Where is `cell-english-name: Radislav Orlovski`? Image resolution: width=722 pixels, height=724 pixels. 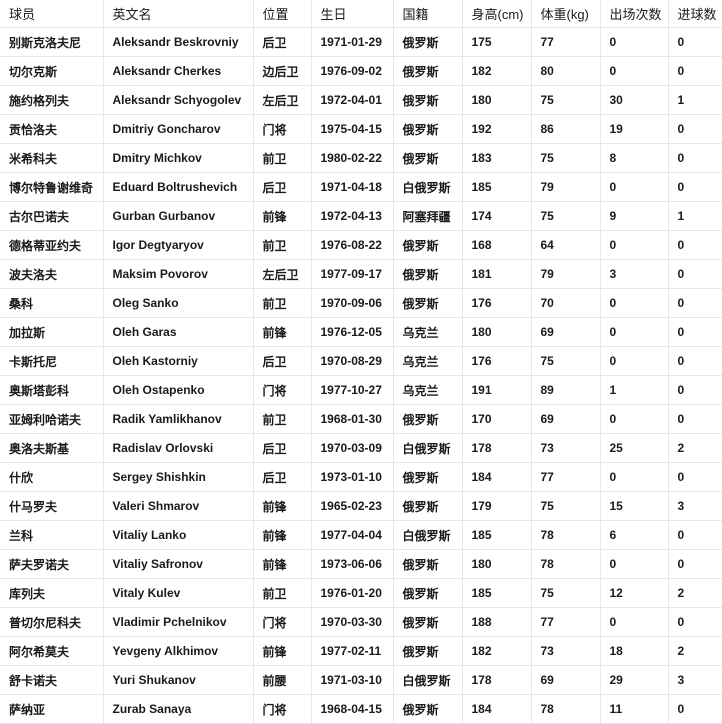
cell-english-name: Radislav Orlovski is located at coordinates (178, 448).